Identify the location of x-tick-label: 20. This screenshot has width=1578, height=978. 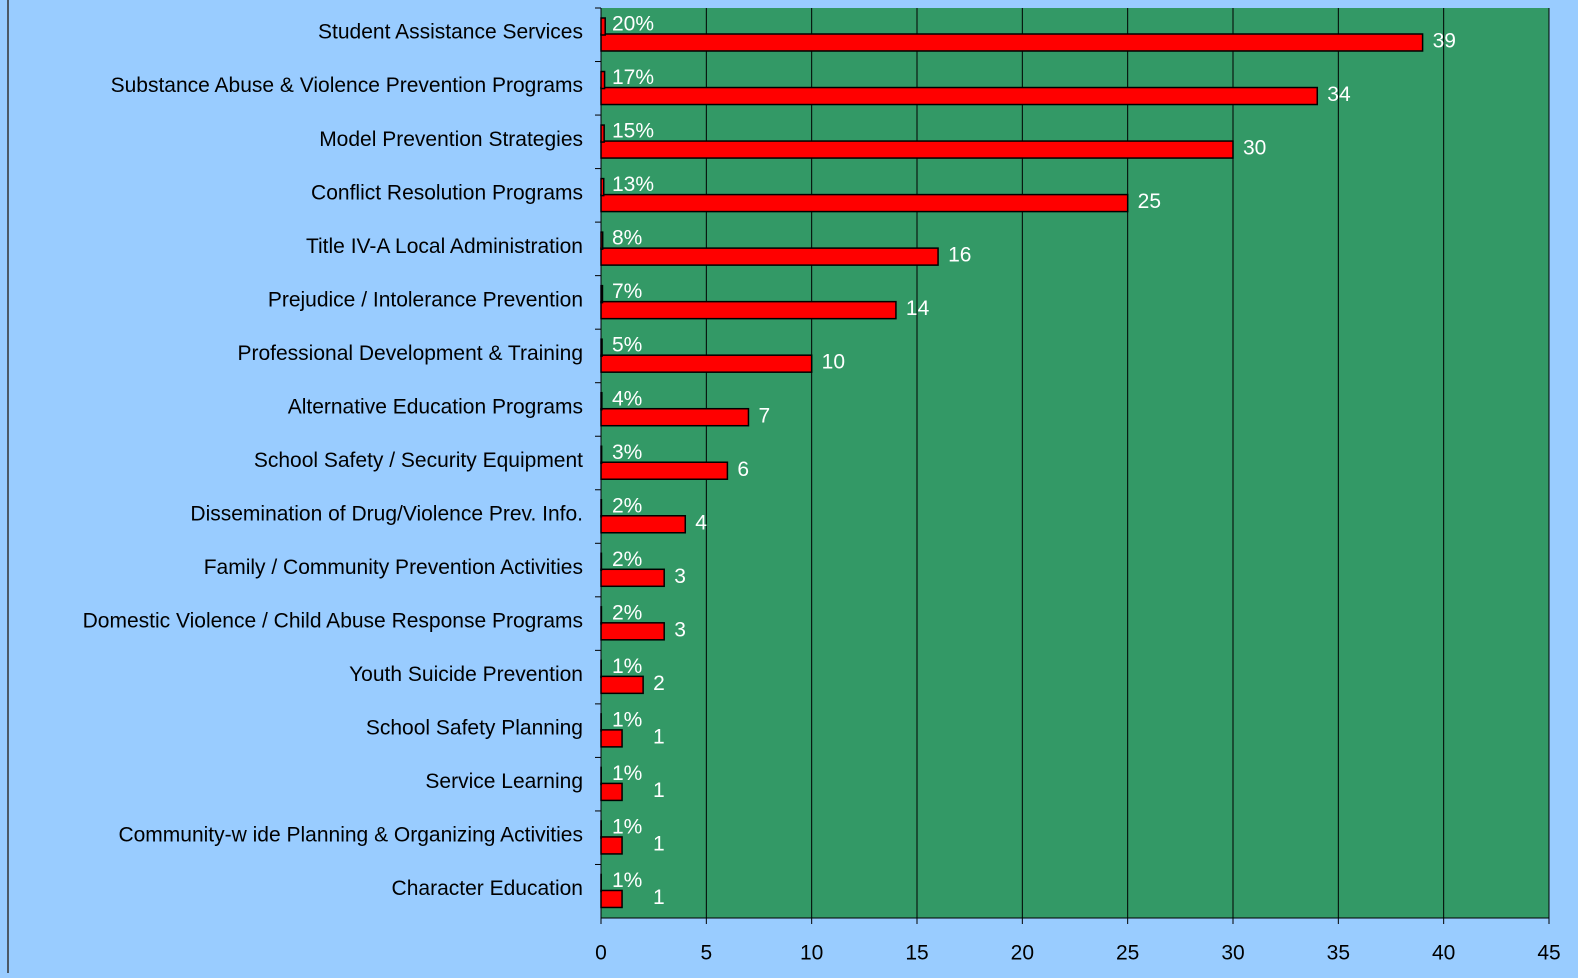
(1022, 953).